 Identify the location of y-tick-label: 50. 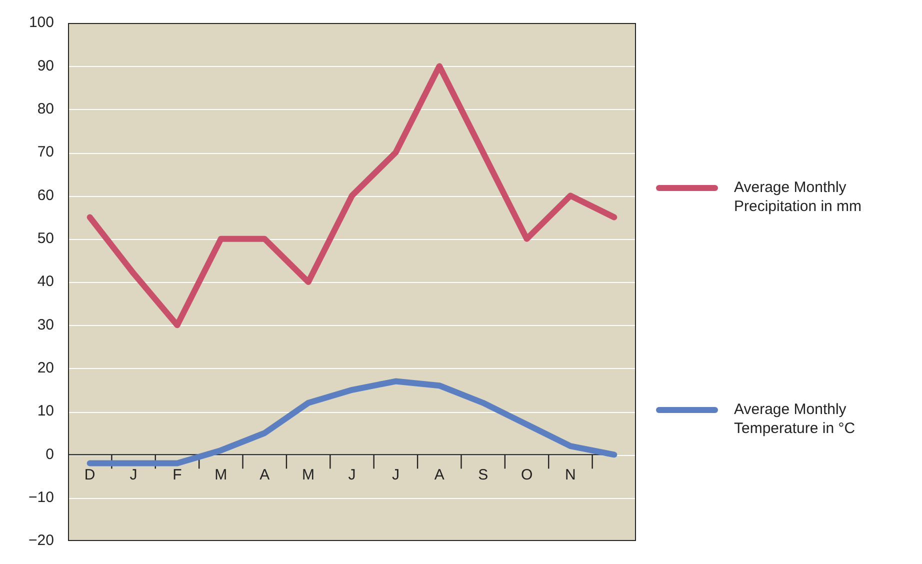
(45, 238).